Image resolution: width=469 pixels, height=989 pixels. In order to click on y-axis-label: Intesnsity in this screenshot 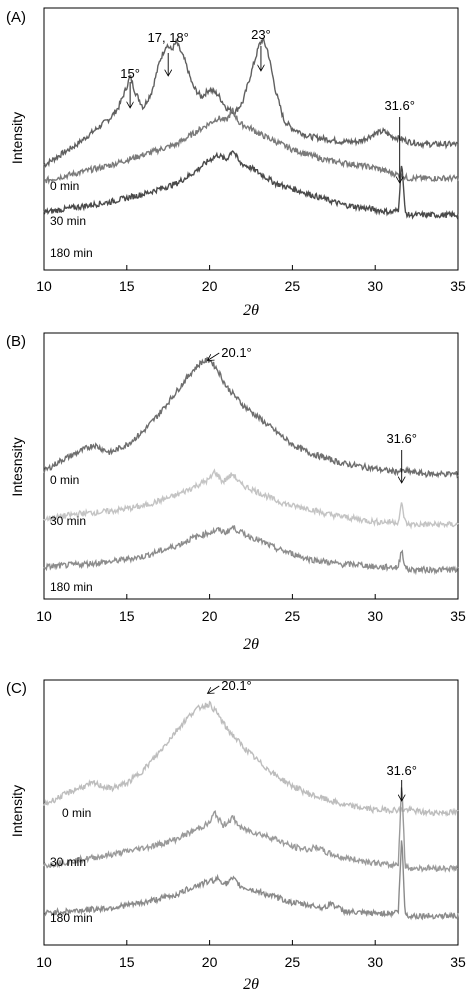, I will do `click(17, 466)`.